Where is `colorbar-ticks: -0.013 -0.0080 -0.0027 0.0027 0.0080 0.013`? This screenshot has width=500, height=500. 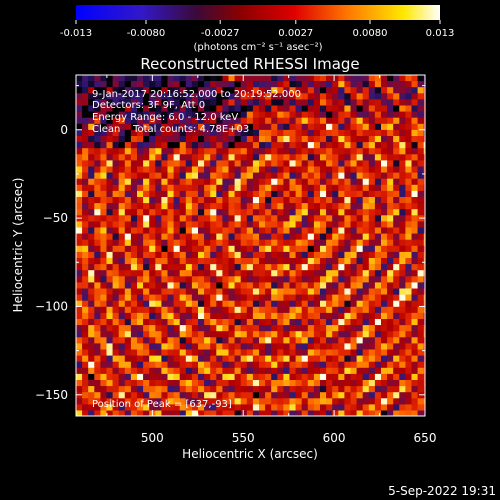 colorbar-ticks: -0.013 -0.0080 -0.0027 0.0027 0.0080 0.013 is located at coordinates (257, 29).